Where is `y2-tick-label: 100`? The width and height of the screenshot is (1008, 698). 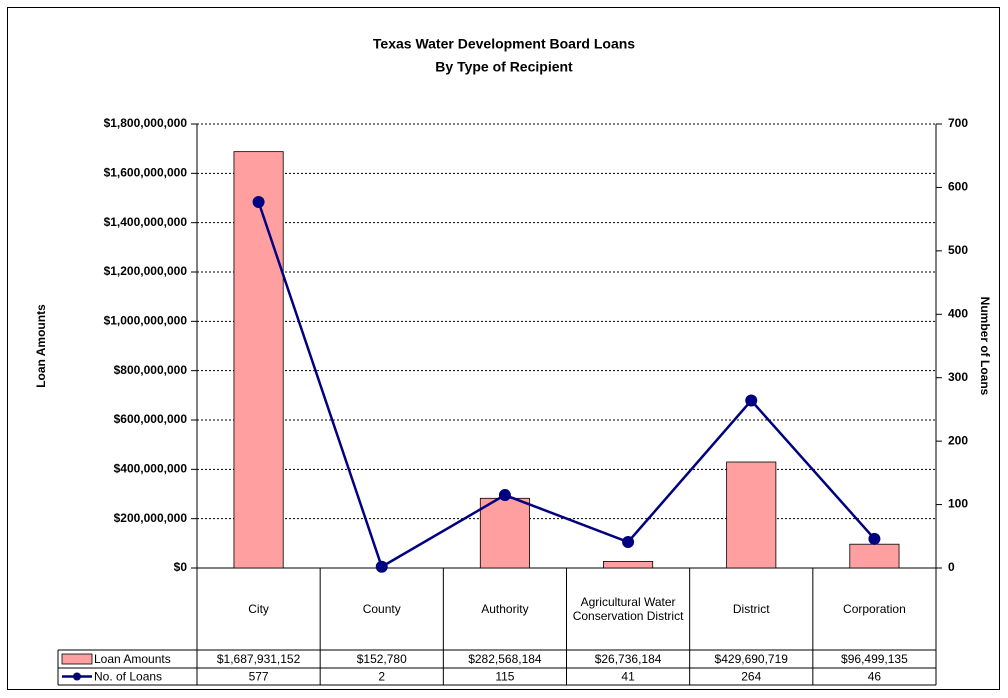 y2-tick-label: 100 is located at coordinates (958, 504).